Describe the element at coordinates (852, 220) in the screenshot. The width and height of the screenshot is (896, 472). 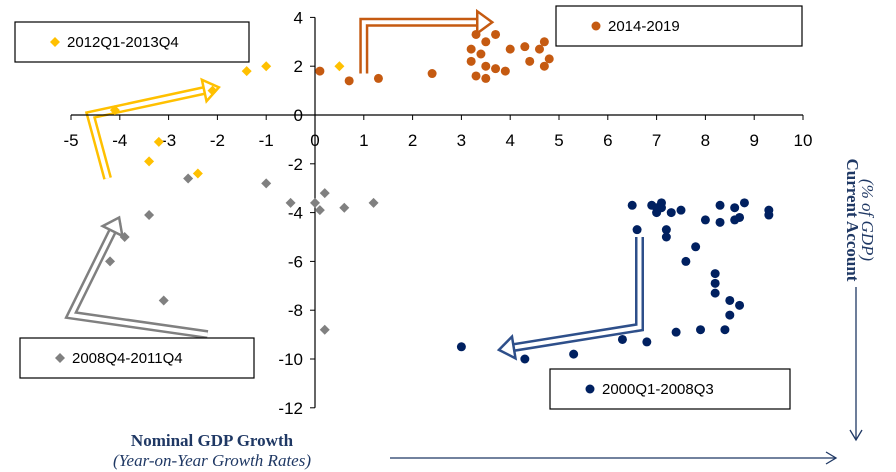
I see `y-axis-title: Current Account` at that location.